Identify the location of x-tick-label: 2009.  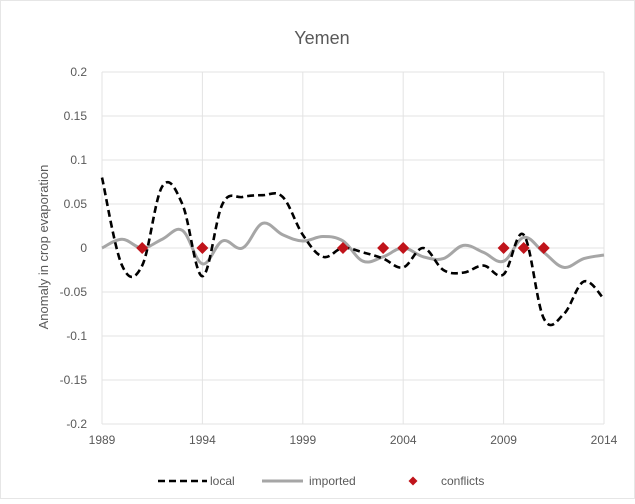
(503, 440).